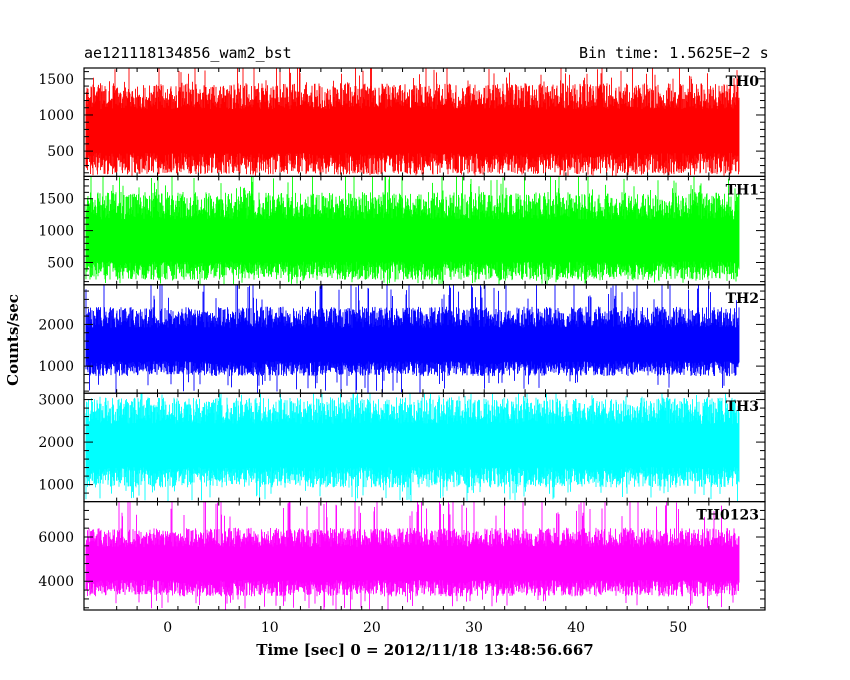  What do you see at coordinates (56, 80) in the screenshot?
I see `y-tick-th0: 1500` at bounding box center [56, 80].